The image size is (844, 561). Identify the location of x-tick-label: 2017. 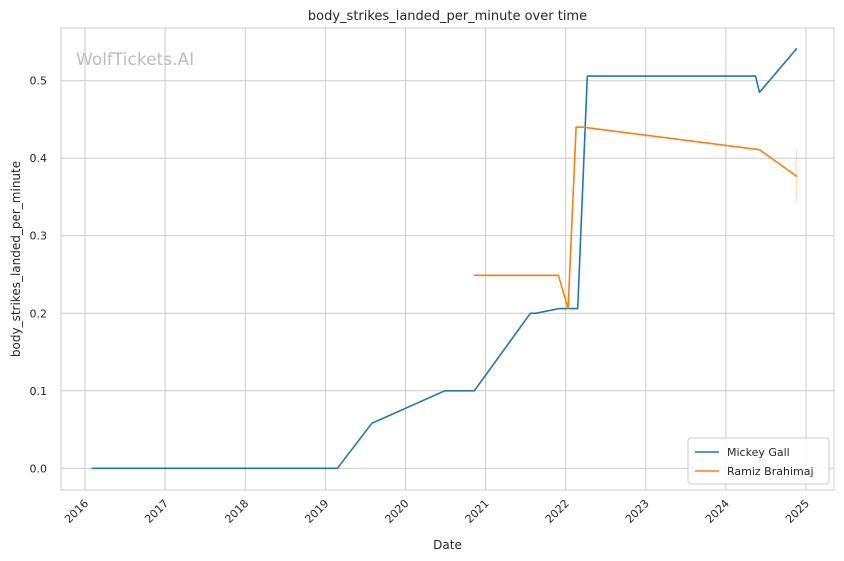
(156, 511).